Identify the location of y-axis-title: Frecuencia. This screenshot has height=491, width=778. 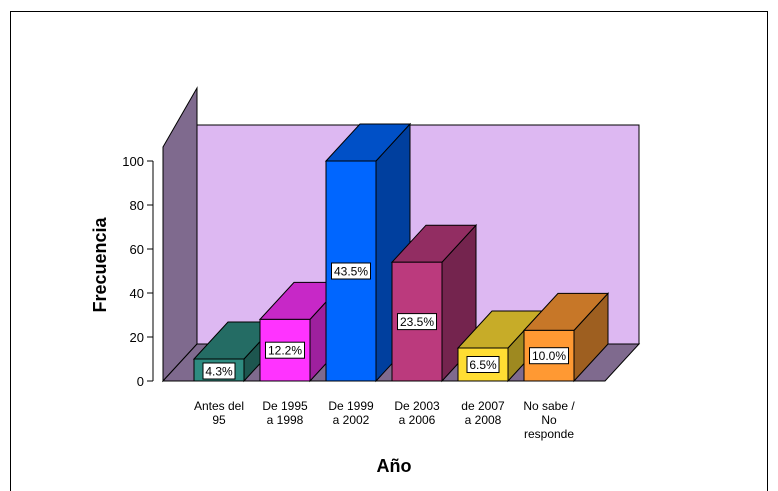
(100, 264).